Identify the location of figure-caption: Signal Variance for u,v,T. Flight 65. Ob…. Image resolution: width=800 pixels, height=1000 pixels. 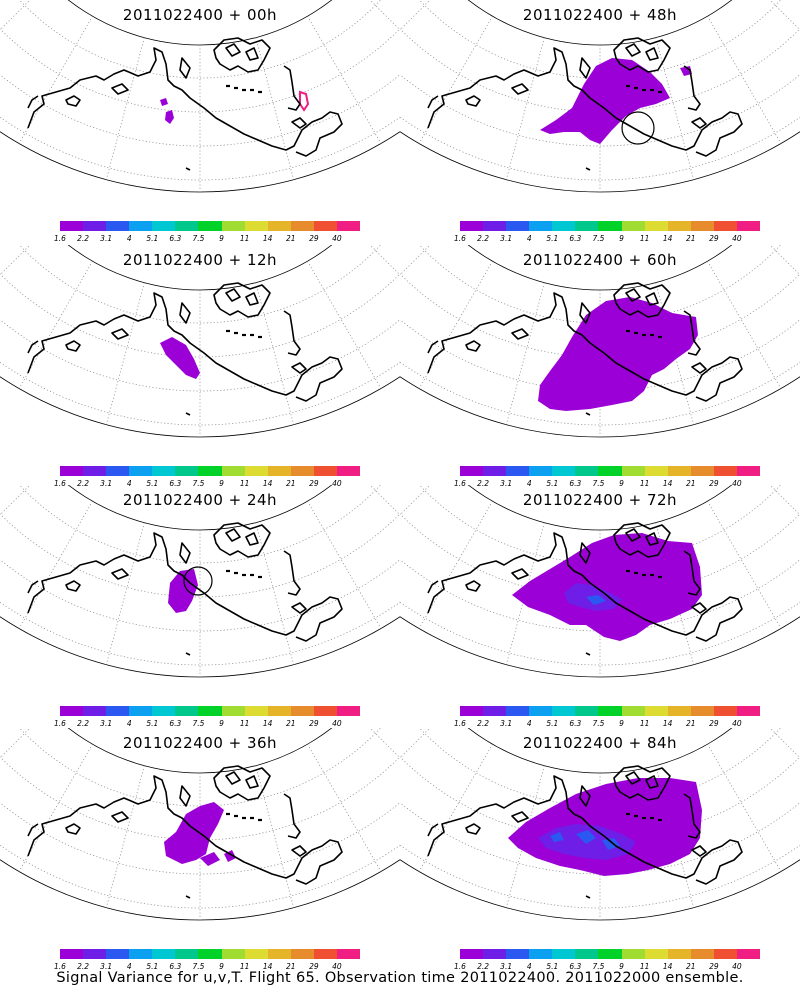
(400, 978).